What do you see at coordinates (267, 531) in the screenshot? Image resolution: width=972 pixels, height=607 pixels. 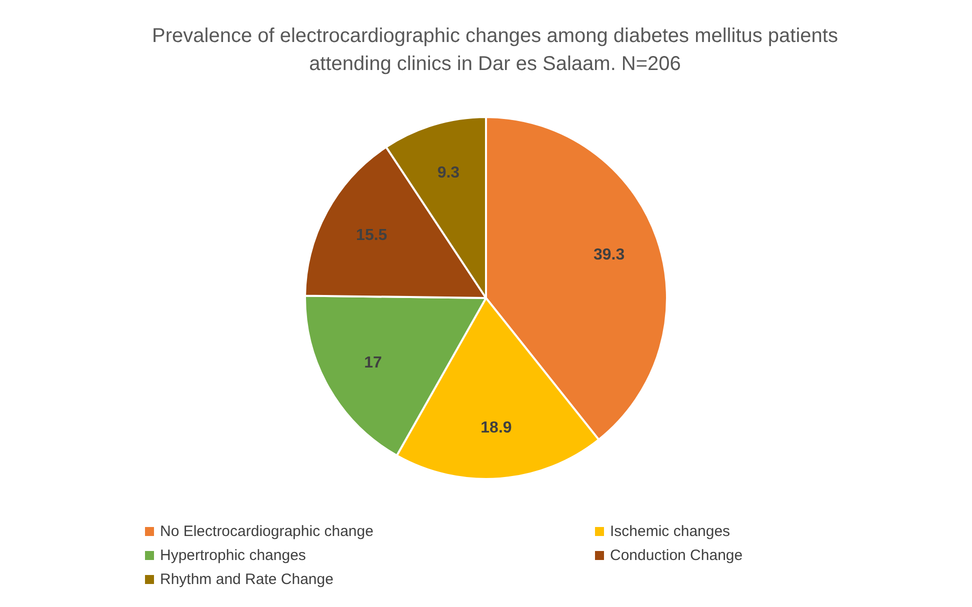 I see `legend-label: No Electrocardiographic change` at bounding box center [267, 531].